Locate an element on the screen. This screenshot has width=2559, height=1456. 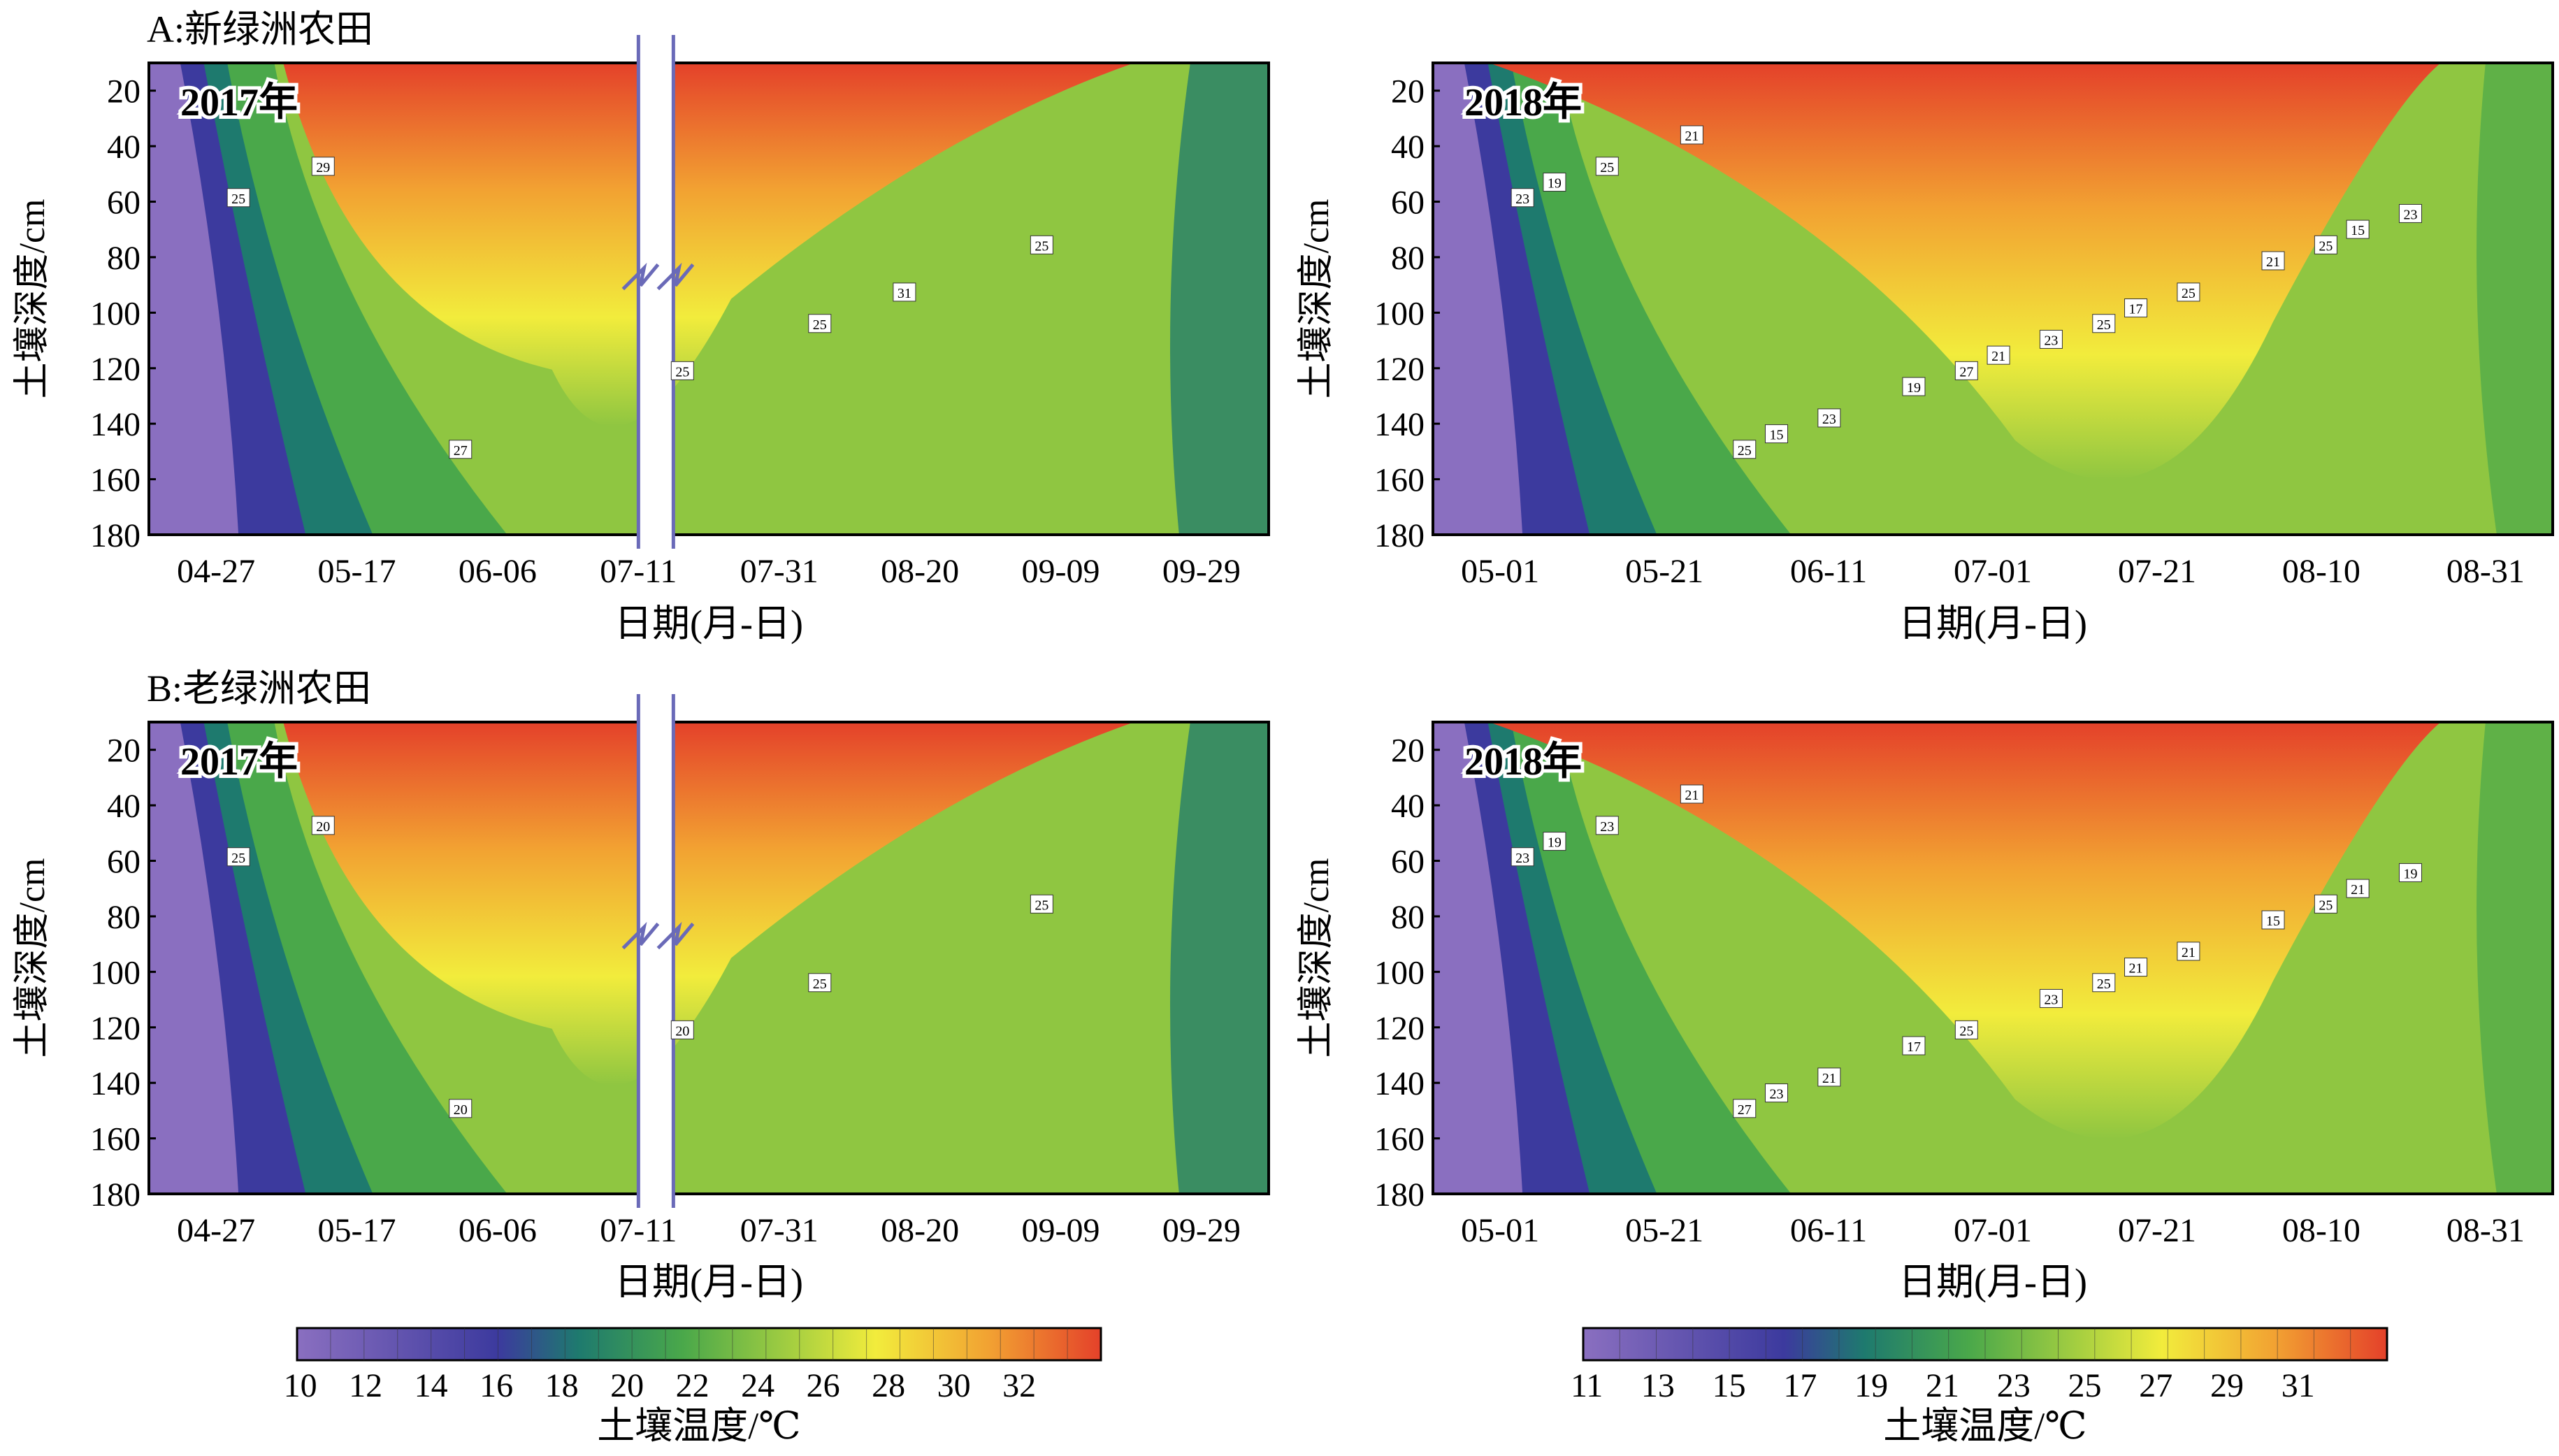
colorbar-tick-label: 10 is located at coordinates (301, 1385).